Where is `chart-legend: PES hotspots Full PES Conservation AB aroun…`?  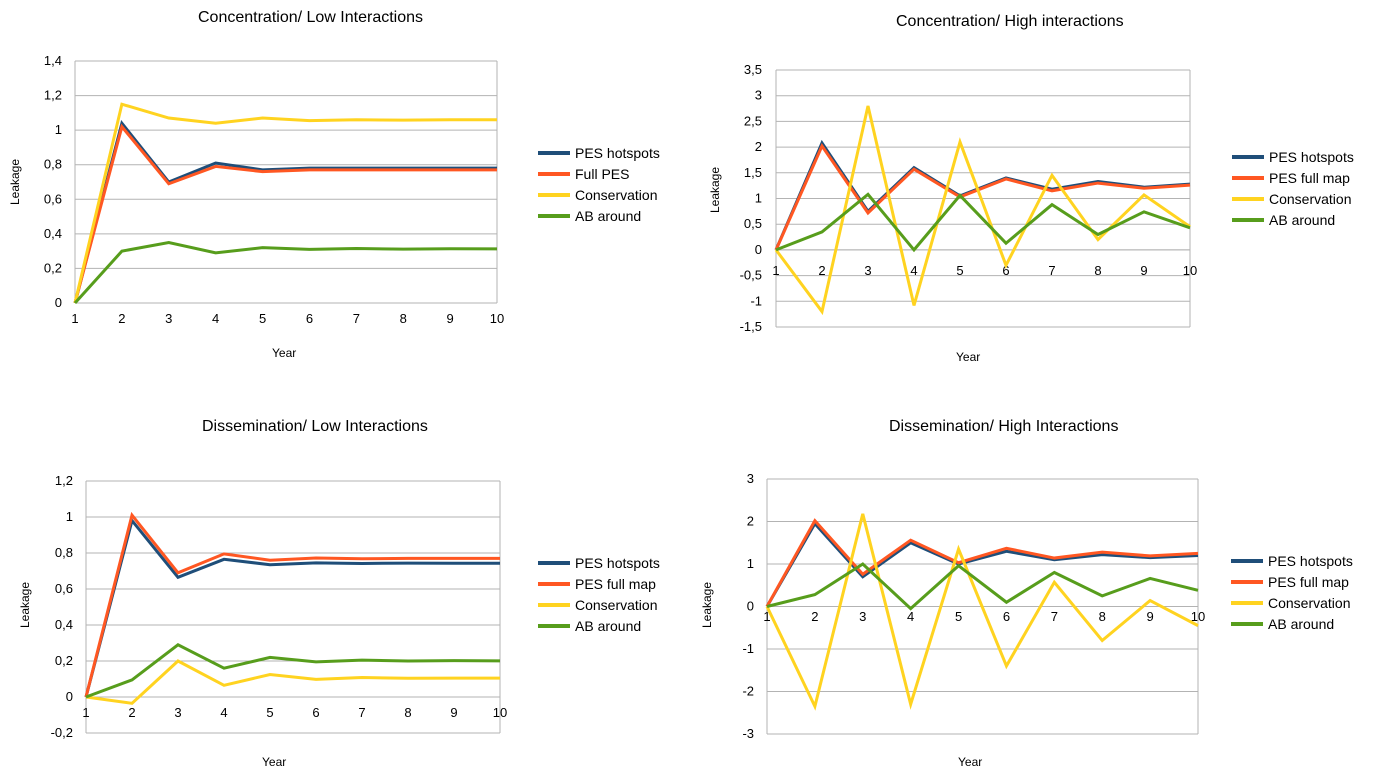 chart-legend: PES hotspots Full PES Conservation AB aroun… is located at coordinates (599, 184).